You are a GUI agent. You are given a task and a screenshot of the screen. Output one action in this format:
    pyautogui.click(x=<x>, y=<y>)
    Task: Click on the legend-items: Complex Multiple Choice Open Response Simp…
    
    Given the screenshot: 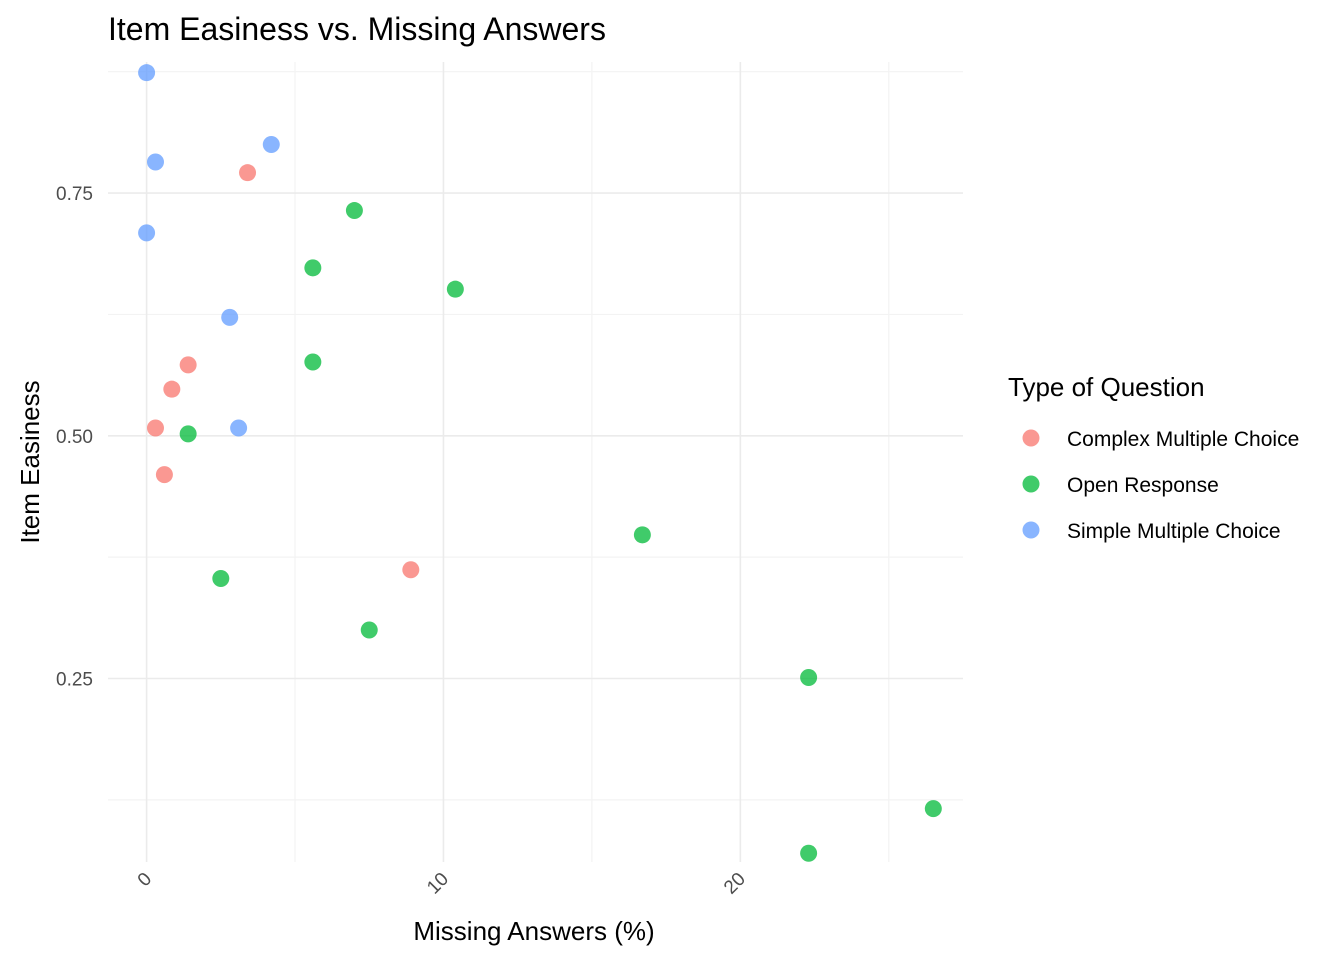 What is the action you would take?
    pyautogui.click(x=1160, y=485)
    